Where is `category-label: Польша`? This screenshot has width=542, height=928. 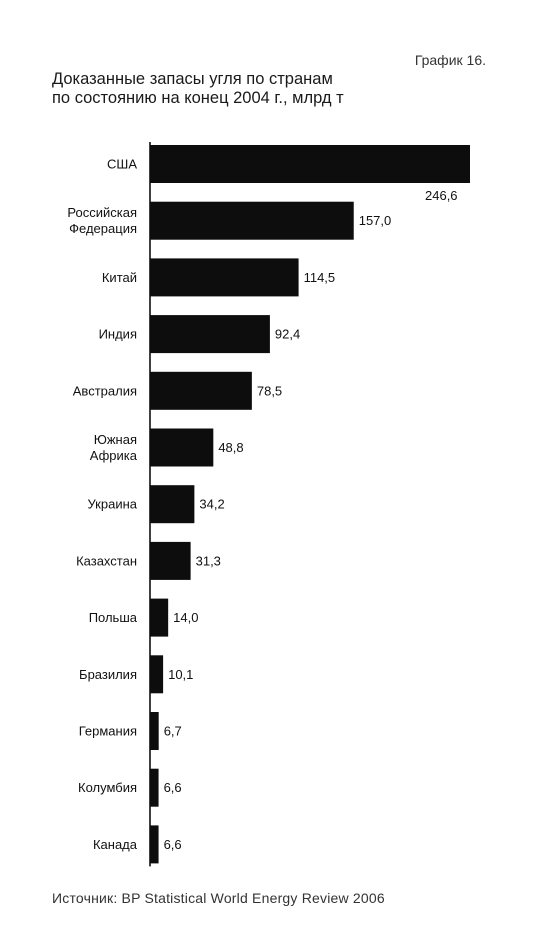 category-label: Польша is located at coordinates (113, 617).